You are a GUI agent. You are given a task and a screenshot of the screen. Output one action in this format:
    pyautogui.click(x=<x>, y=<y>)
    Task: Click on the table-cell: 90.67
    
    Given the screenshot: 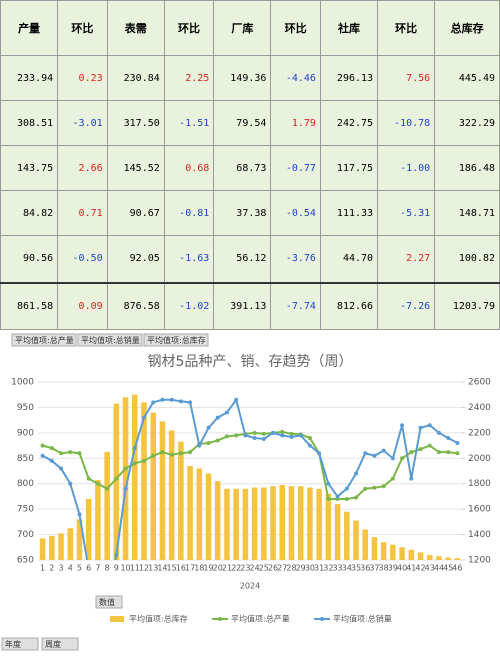 What is the action you would take?
    pyautogui.click(x=135, y=213)
    